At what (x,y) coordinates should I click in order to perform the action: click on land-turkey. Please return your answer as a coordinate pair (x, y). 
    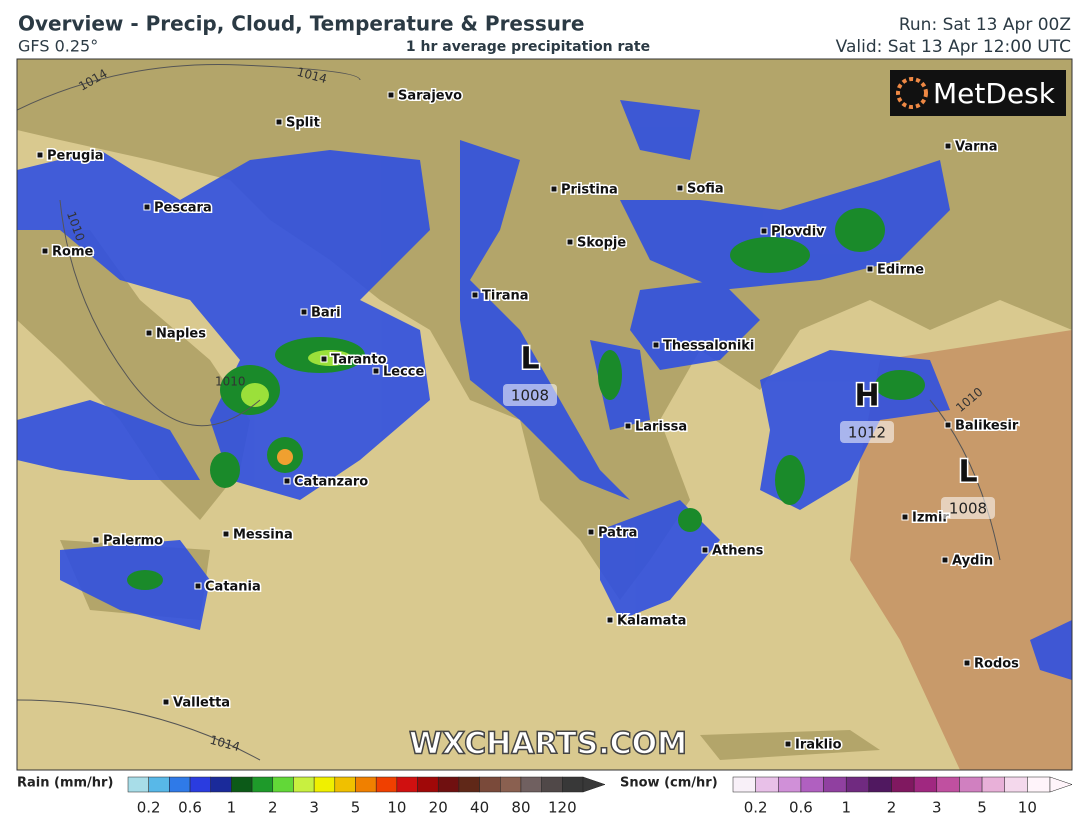
    Looking at the image, I should click on (961, 550).